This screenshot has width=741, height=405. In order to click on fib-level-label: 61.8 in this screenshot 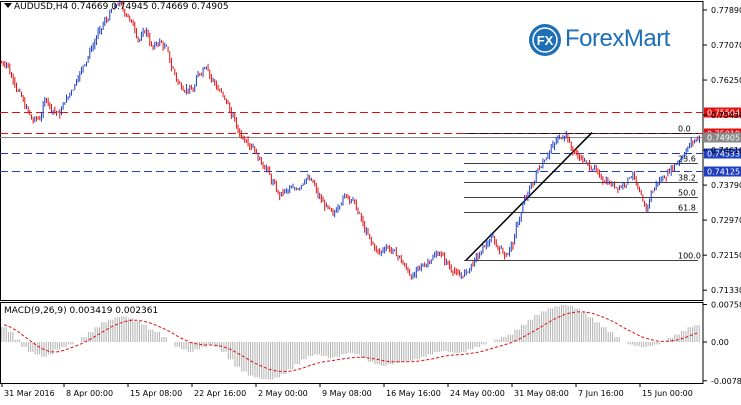, I will do `click(687, 208)`.